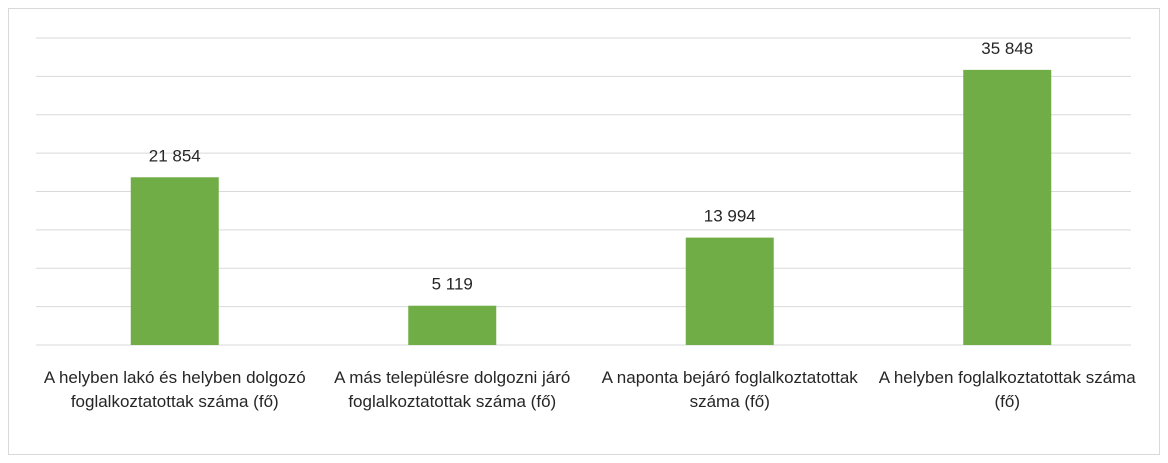 The image size is (1168, 463). I want to click on data-label: 13 994, so click(730, 216).